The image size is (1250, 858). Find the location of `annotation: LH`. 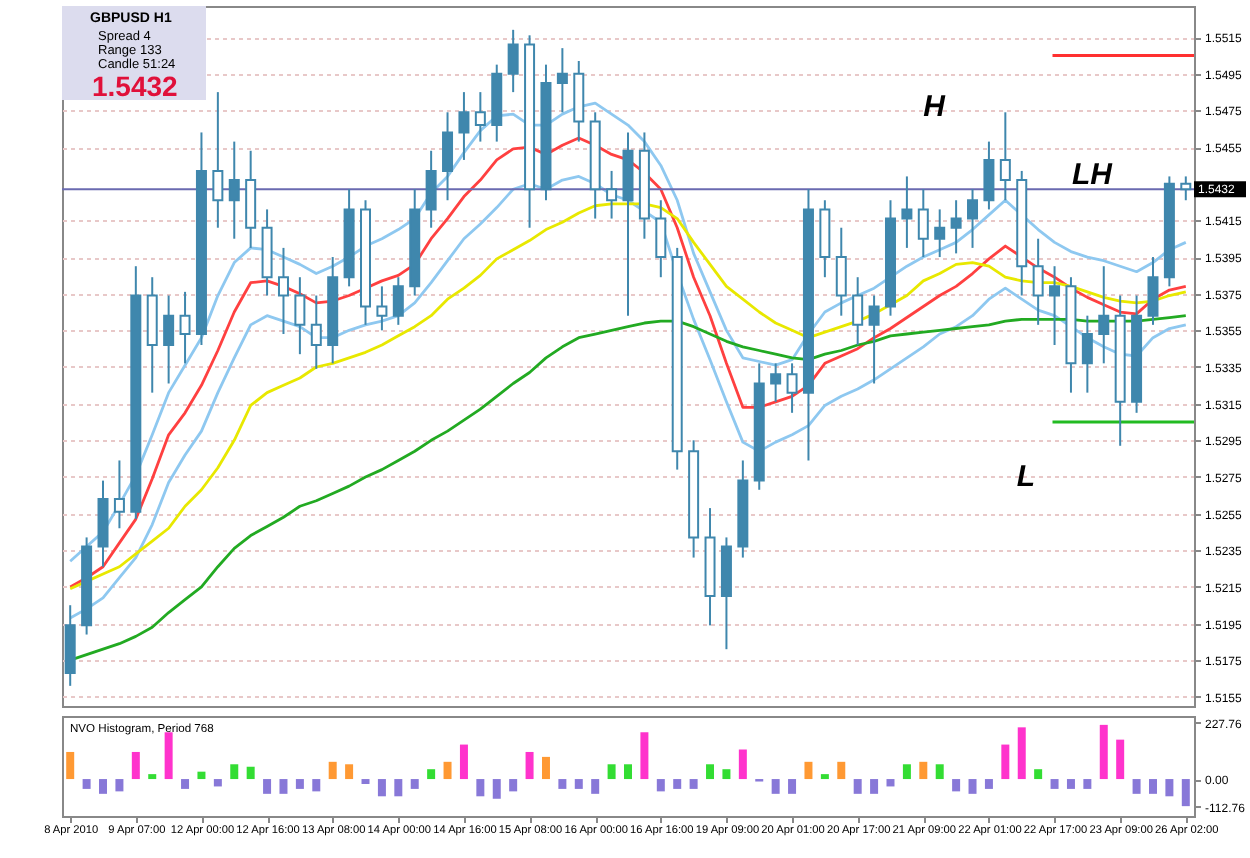

annotation: LH is located at coordinates (1093, 175).